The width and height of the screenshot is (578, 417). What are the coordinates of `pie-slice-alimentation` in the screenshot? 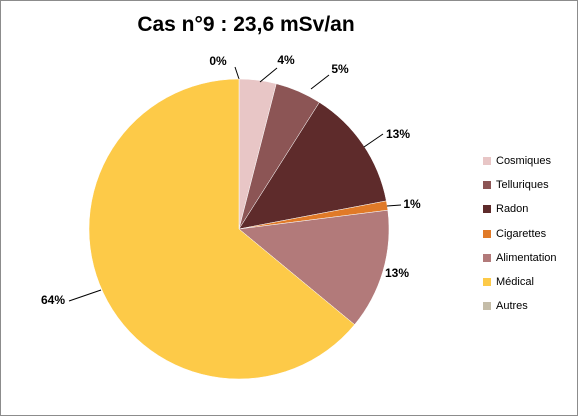 It's located at (314, 267).